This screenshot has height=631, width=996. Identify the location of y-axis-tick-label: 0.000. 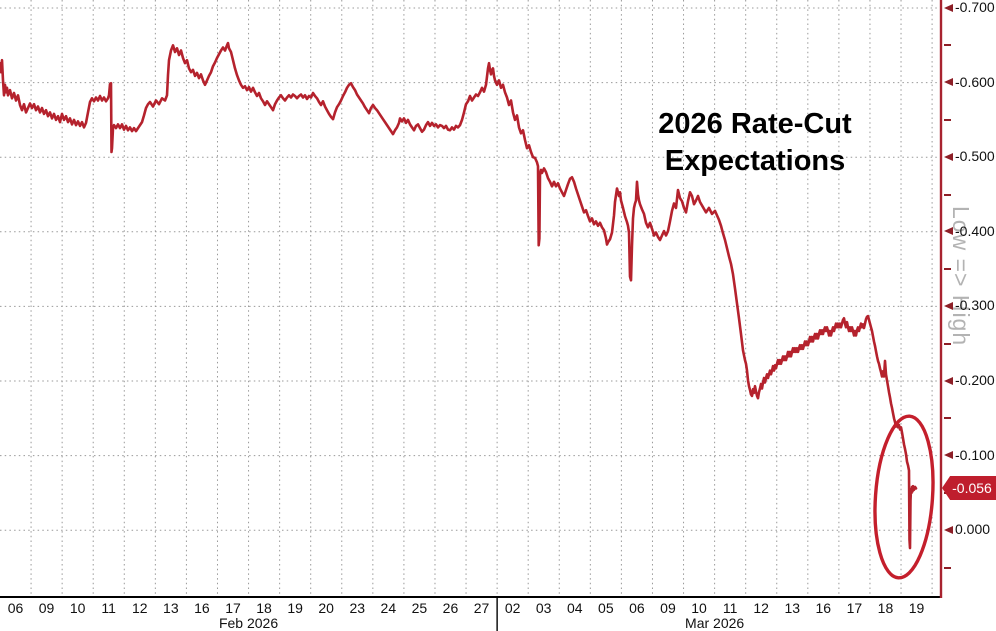
(973, 529).